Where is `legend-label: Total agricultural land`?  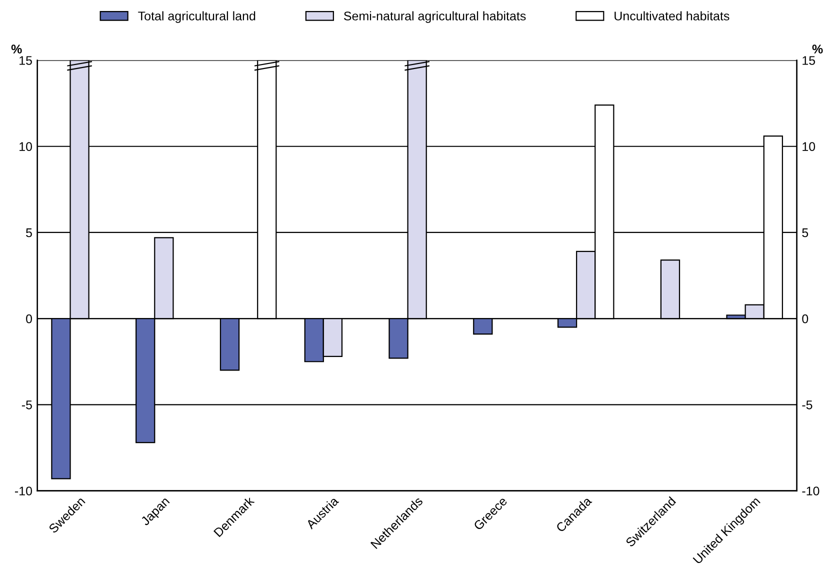
legend-label: Total agricultural land is located at coordinates (197, 17).